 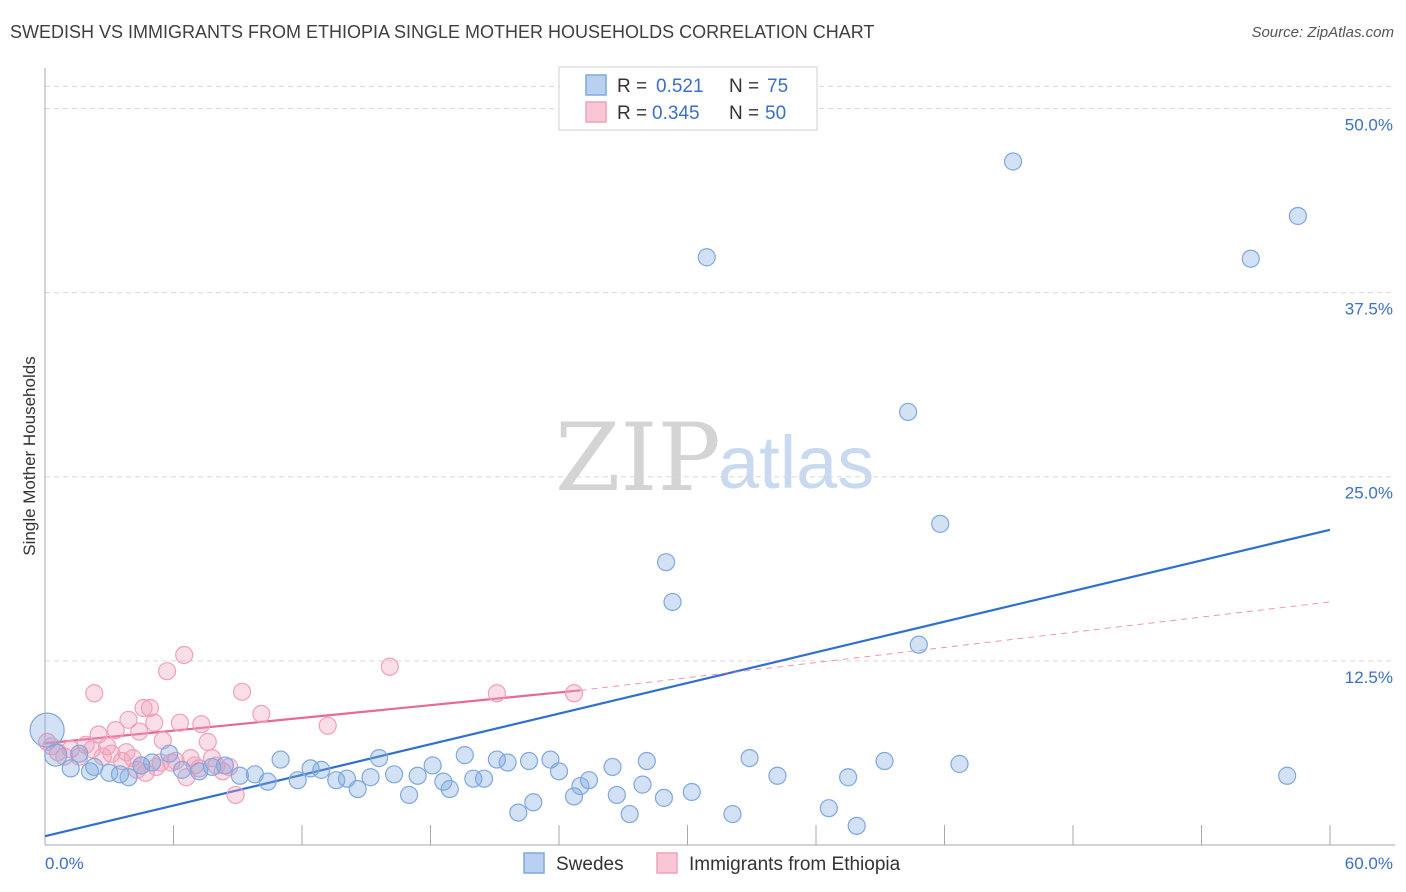 What do you see at coordinates (596, 85) in the screenshot?
I see `legend-swatch-swedes` at bounding box center [596, 85].